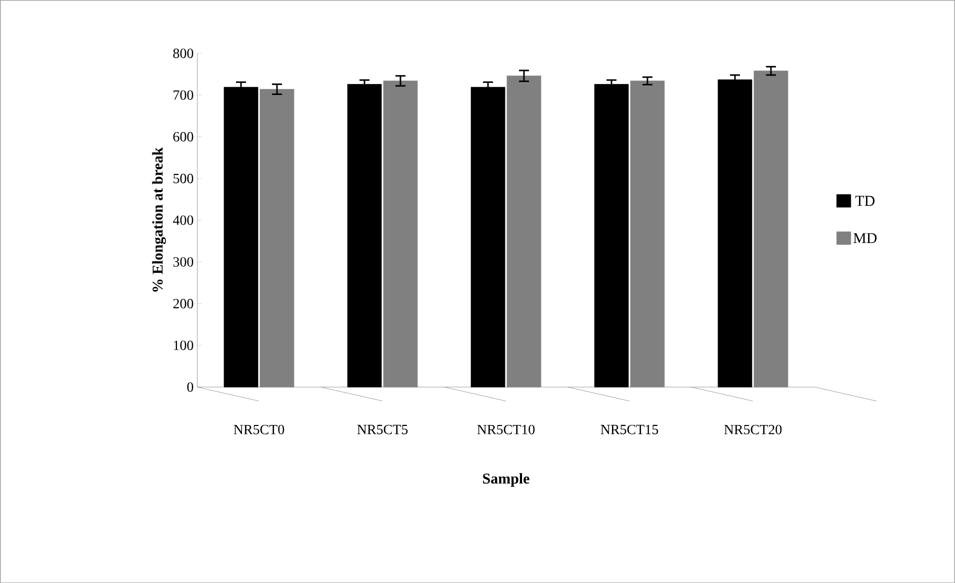  What do you see at coordinates (382, 429) in the screenshot?
I see `x-tick-label: NR5CT5` at bounding box center [382, 429].